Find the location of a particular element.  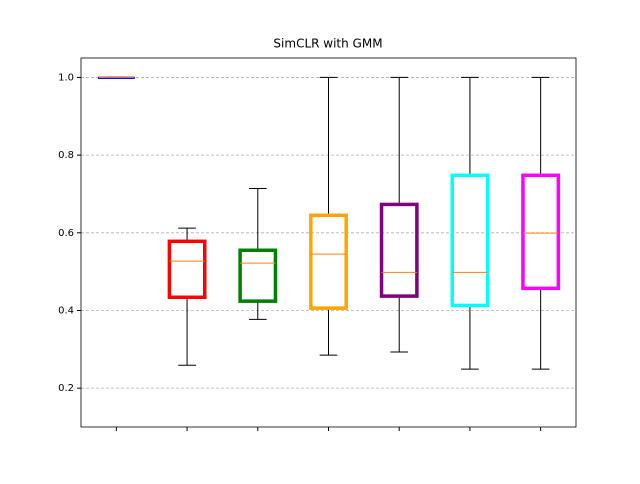

y-tick-label: 0.6 is located at coordinates (66, 233).